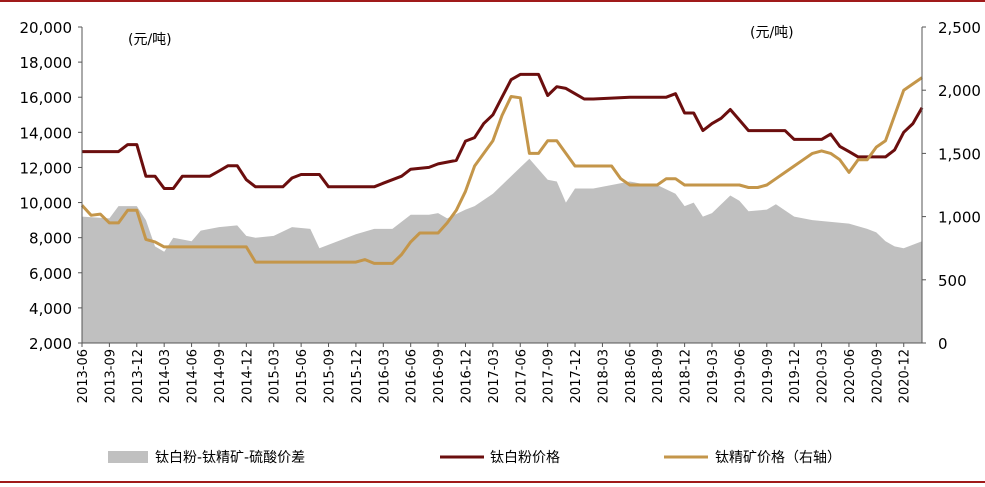 Image resolution: width=985 pixels, height=487 pixels. I want to click on left-tick-label: 18,000, so click(46, 63).